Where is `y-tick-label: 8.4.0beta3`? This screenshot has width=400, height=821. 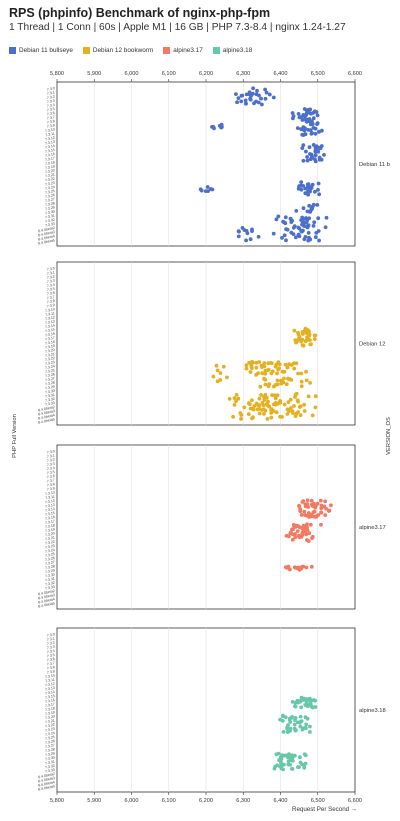 y-tick-label: 8.4.0beta3 is located at coordinates (46, 233).